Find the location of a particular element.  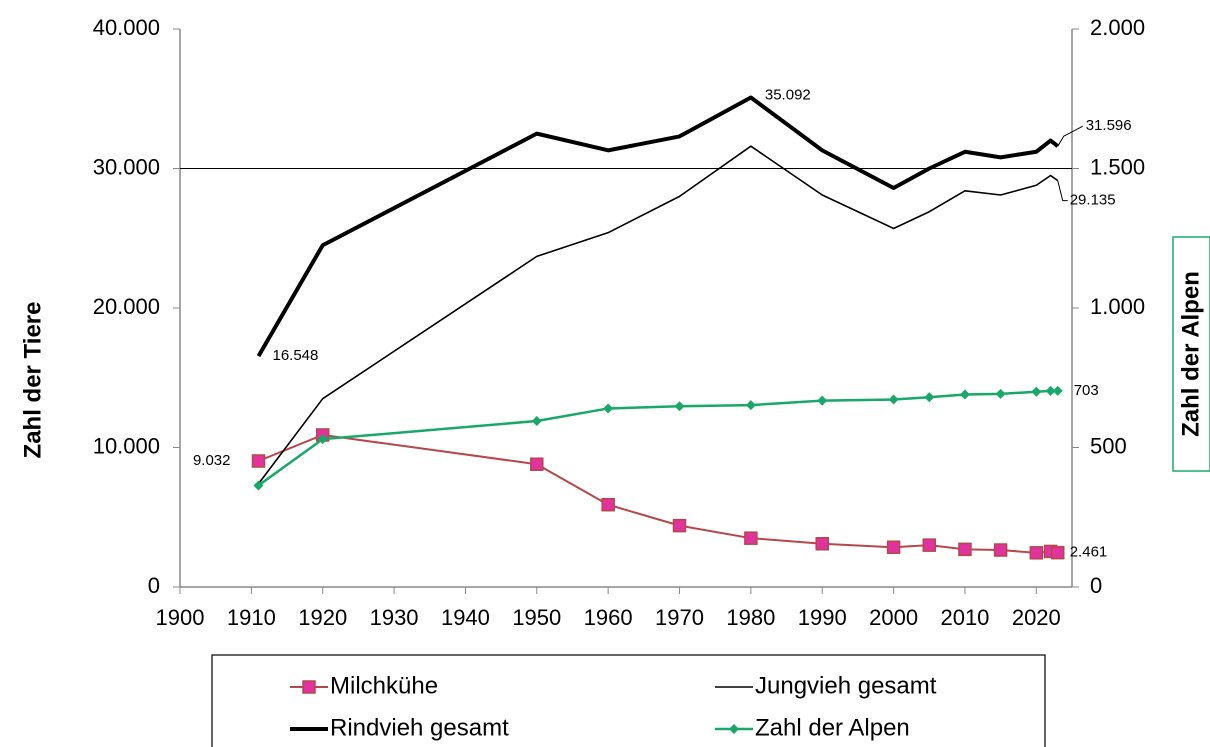

x-tick-label: 1980 is located at coordinates (750, 617).